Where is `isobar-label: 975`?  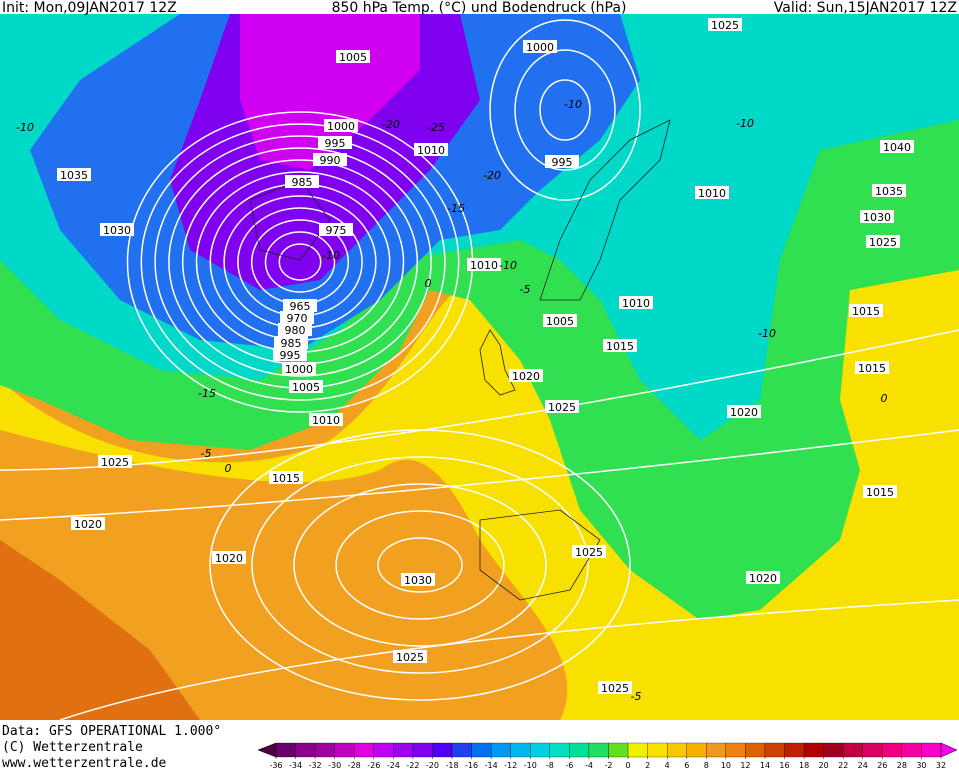
isobar-label: 975 is located at coordinates (336, 230).